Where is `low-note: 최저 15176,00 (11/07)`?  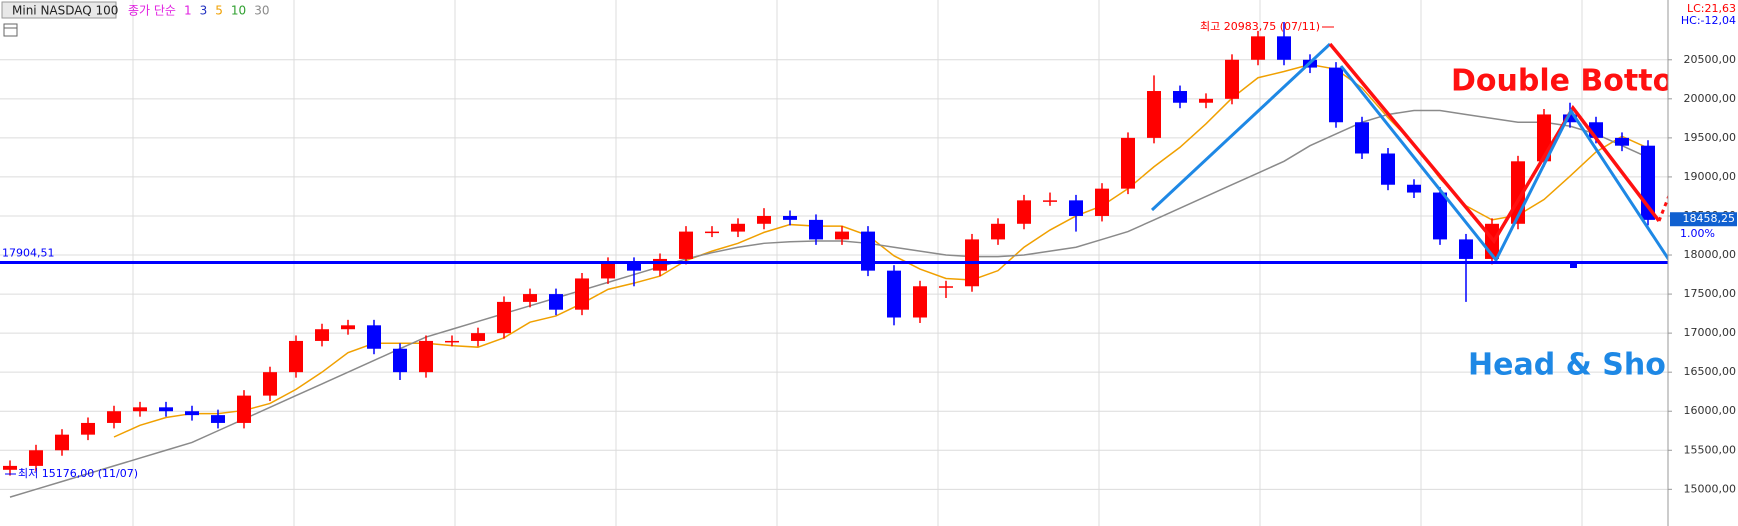 low-note: 최저 15176,00 (11/07) is located at coordinates (78, 473).